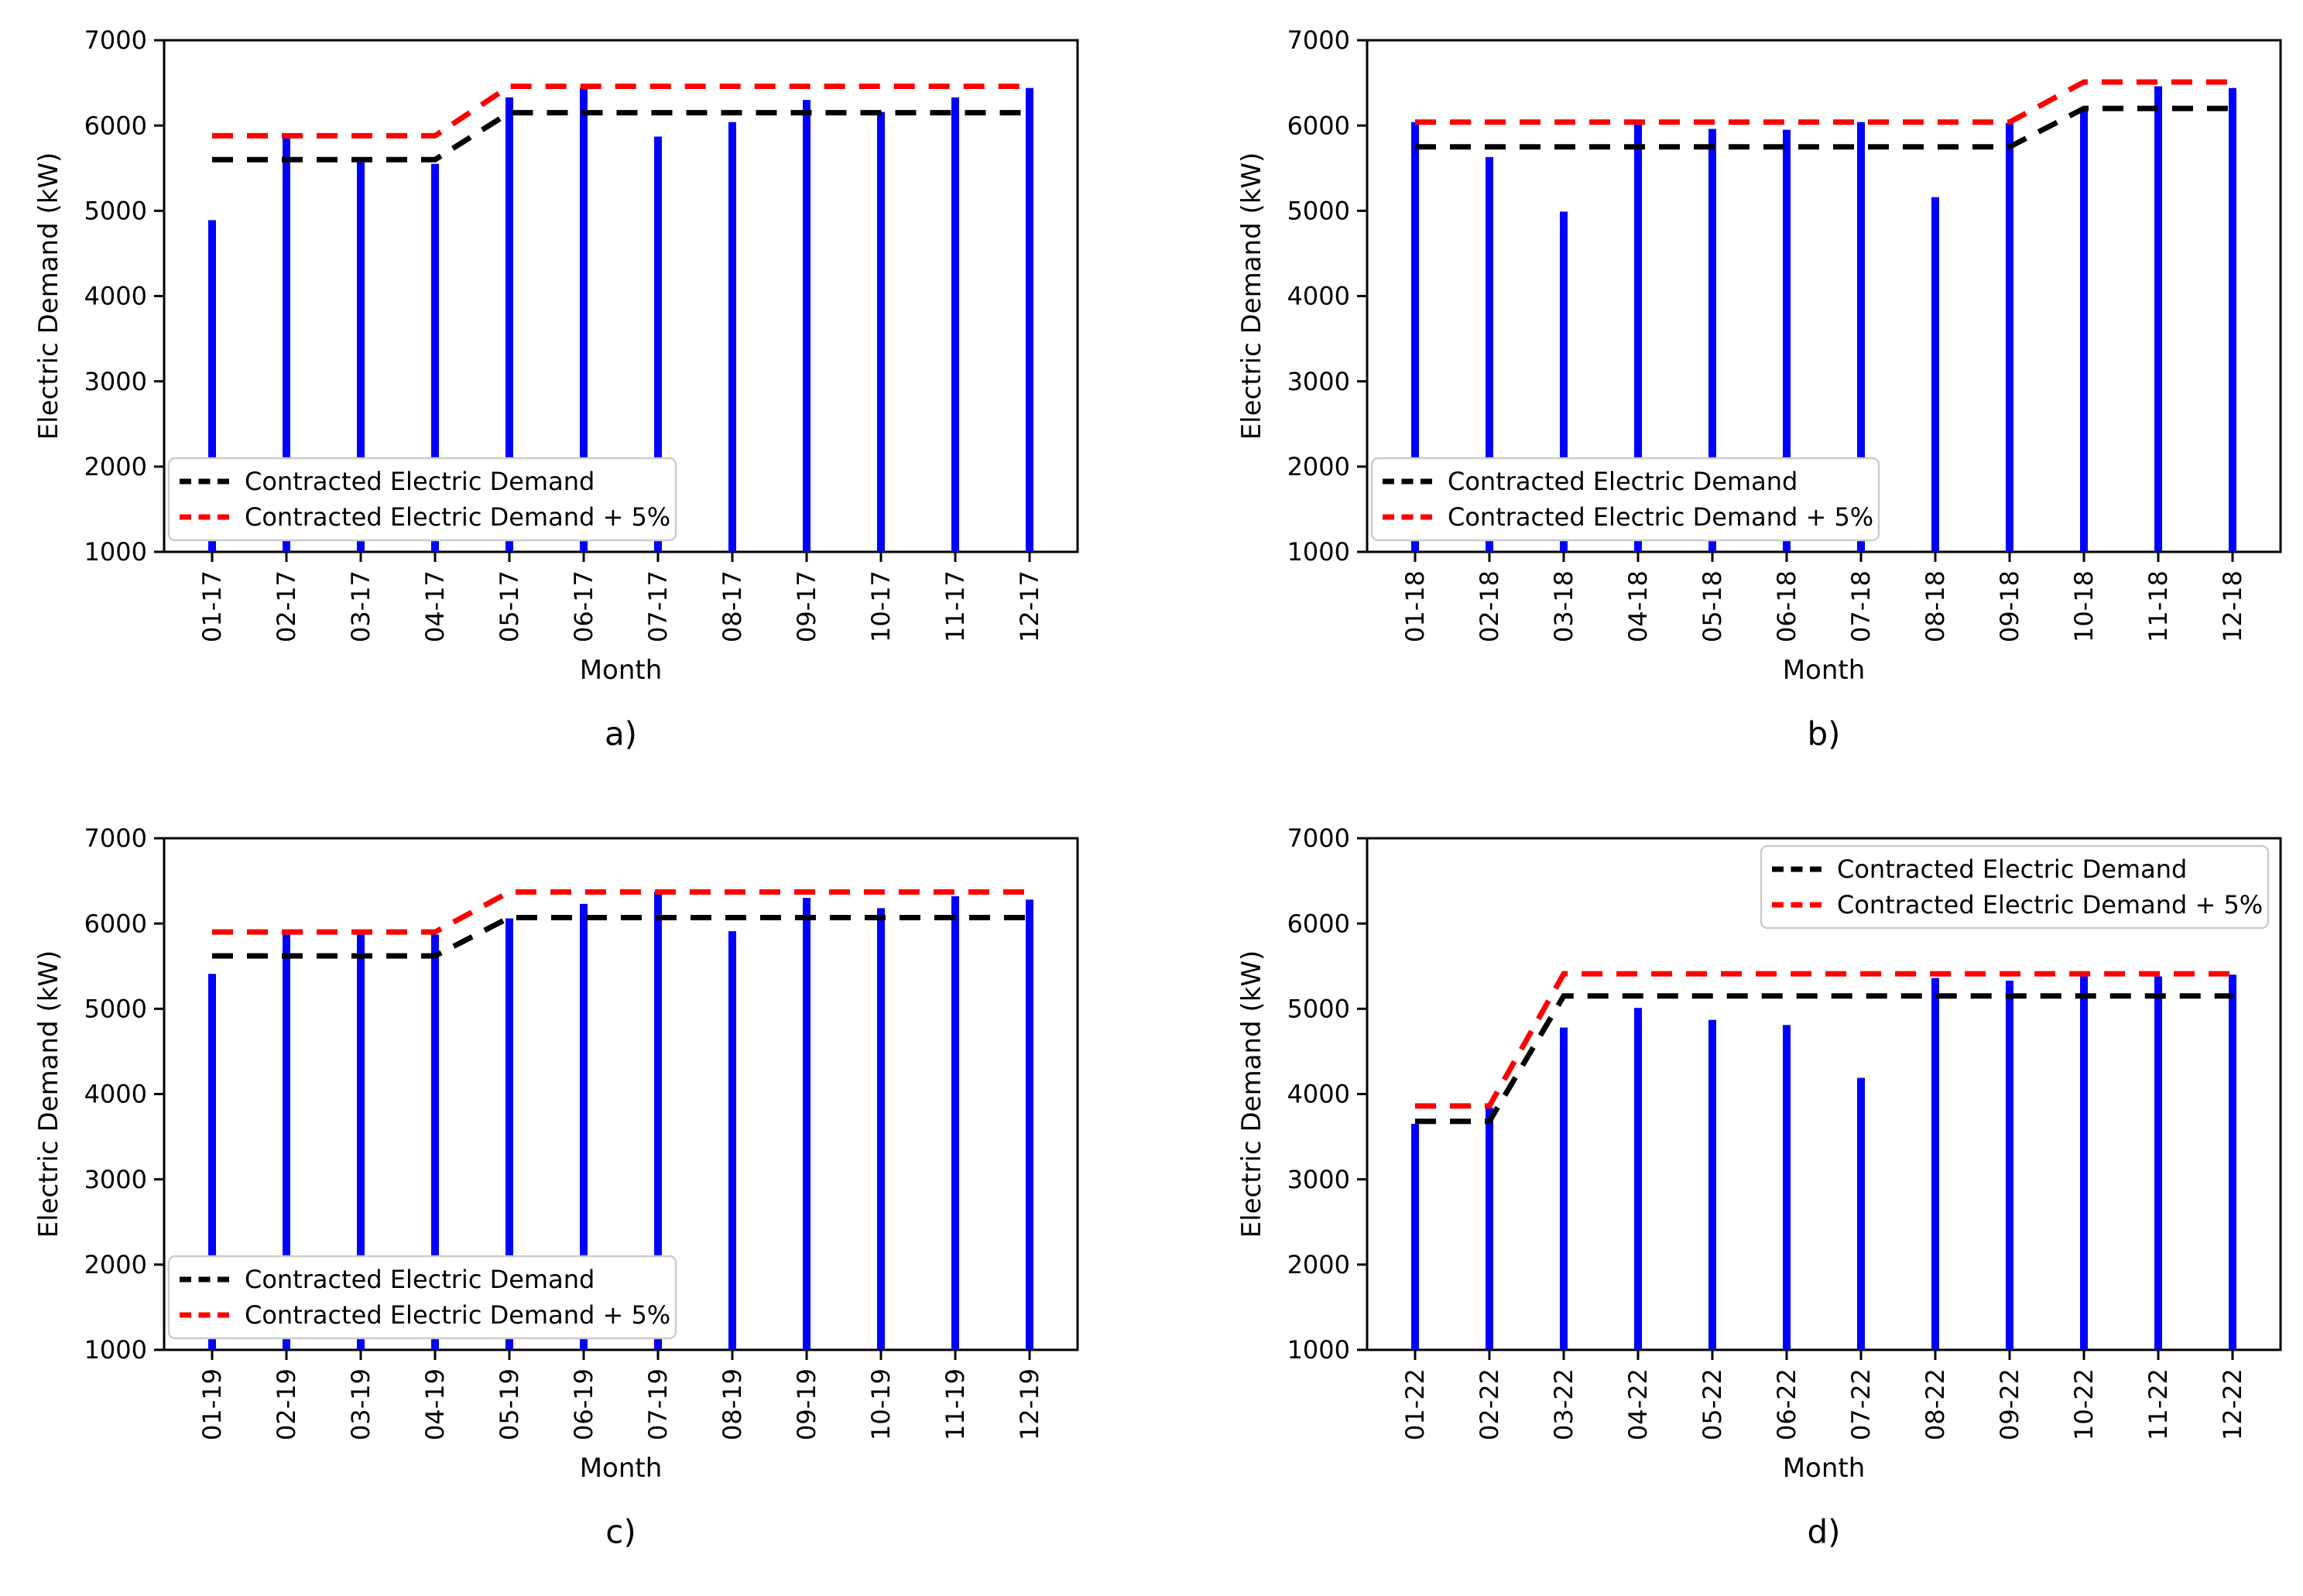  Describe the element at coordinates (435, 606) in the screenshot. I see `x-tick-label: 04-17` at that location.